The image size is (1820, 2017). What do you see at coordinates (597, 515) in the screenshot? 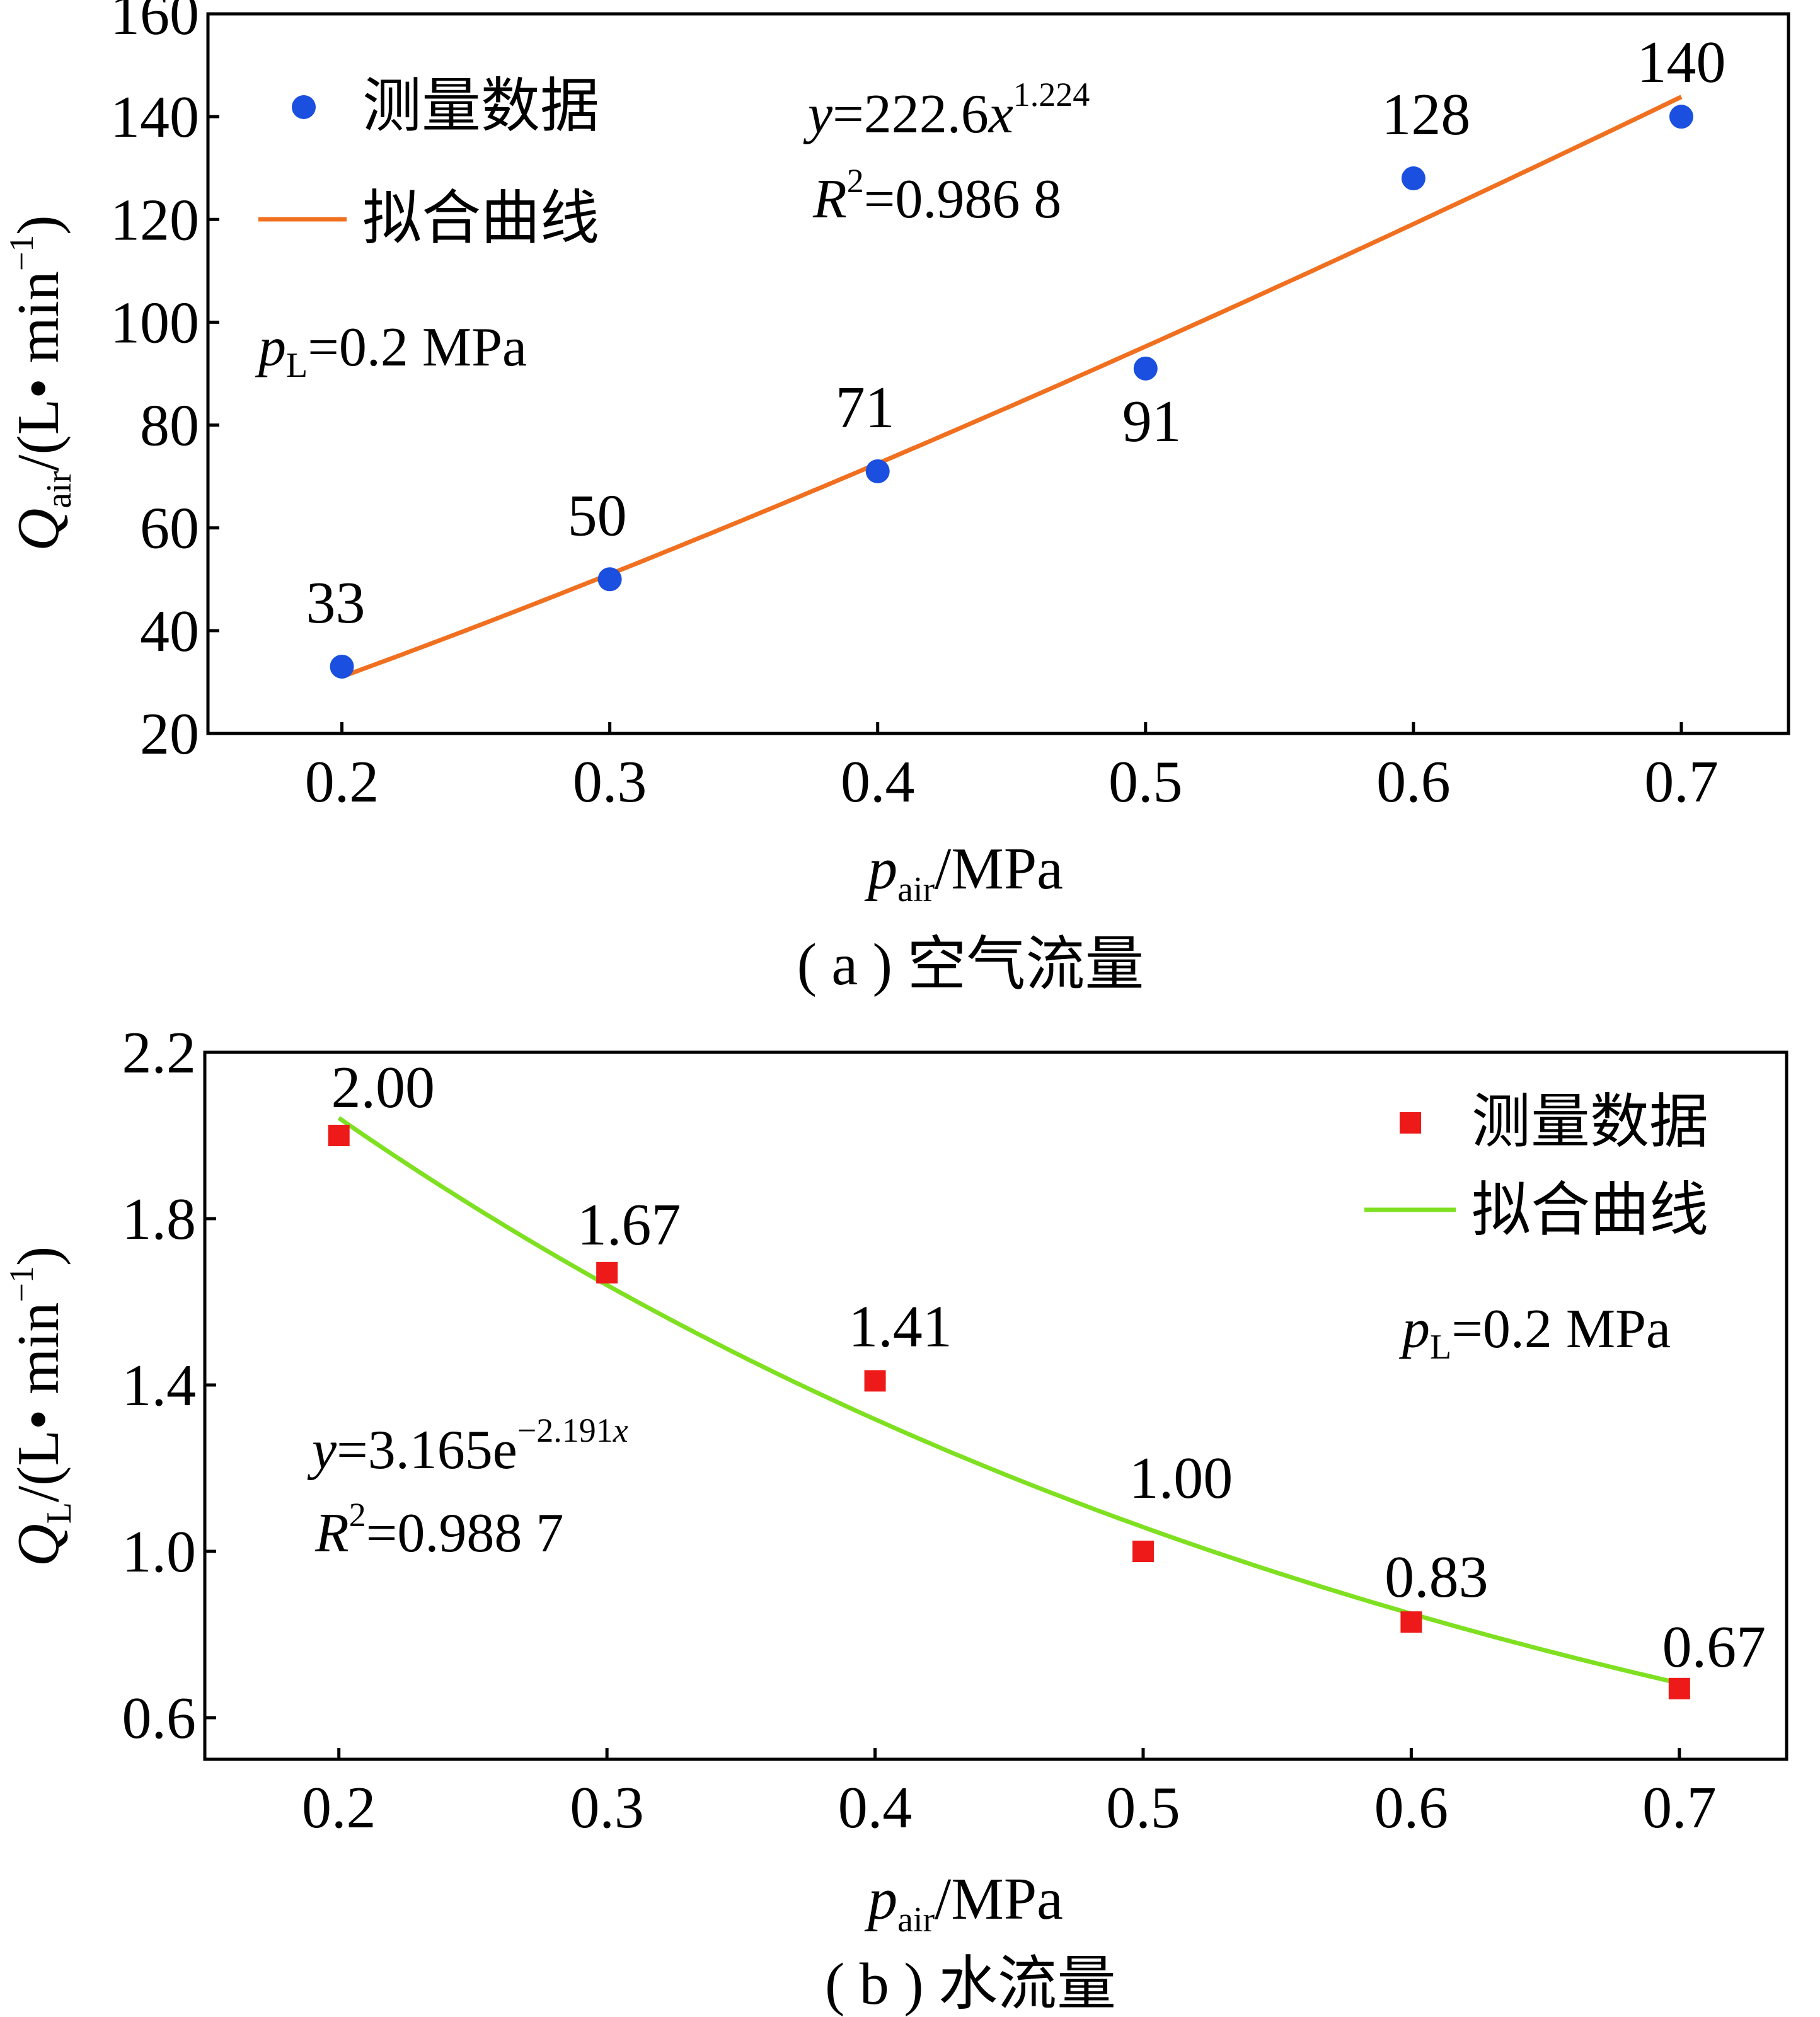
I see `data-label: 50` at bounding box center [597, 515].